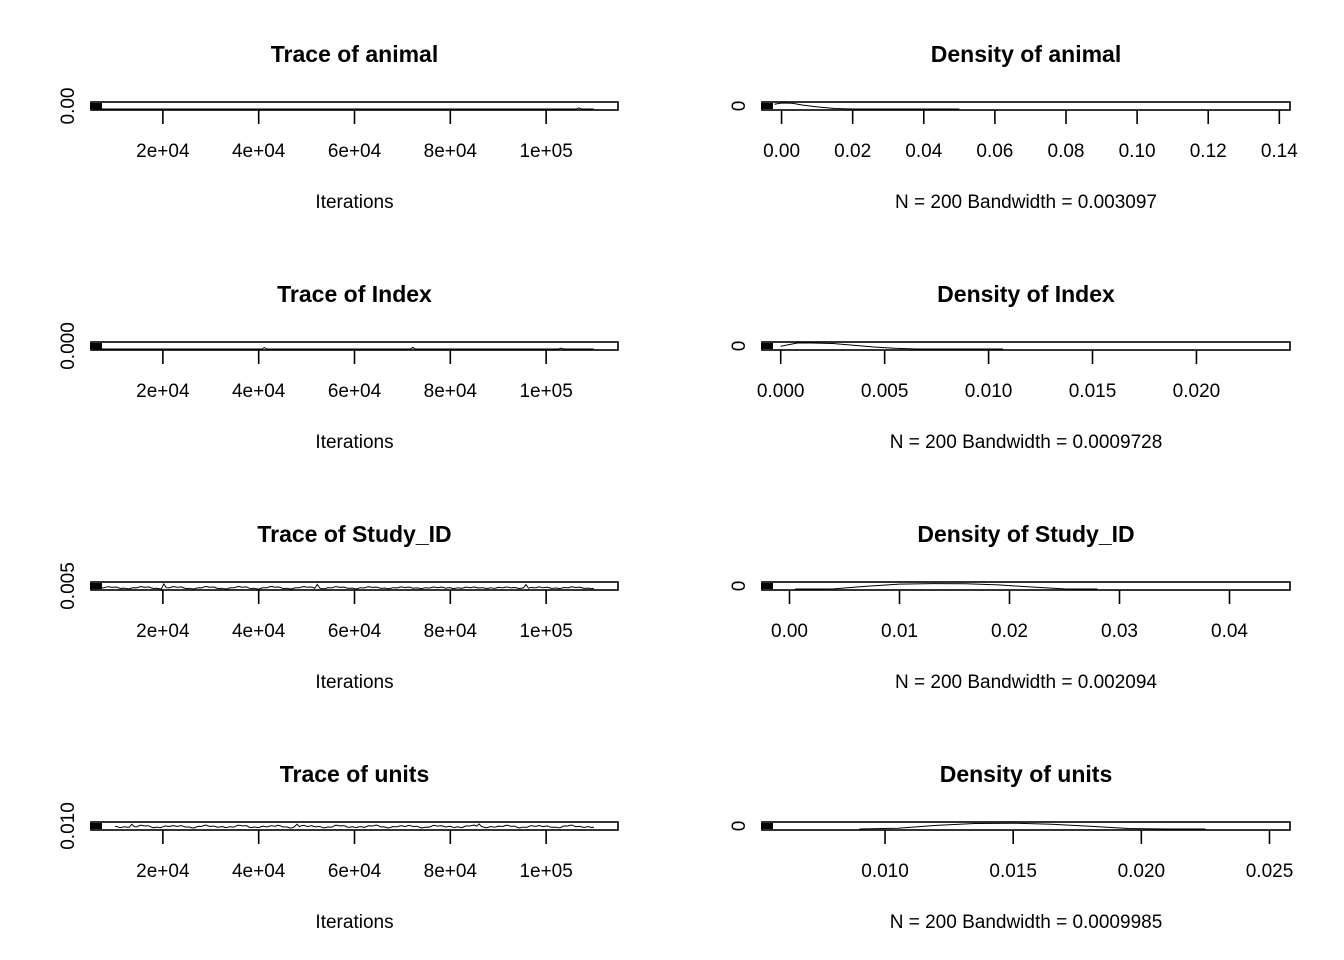 The height and width of the screenshot is (960, 1344). Describe the element at coordinates (1026, 294) in the screenshot. I see `chart3-title: Density of Index` at that location.